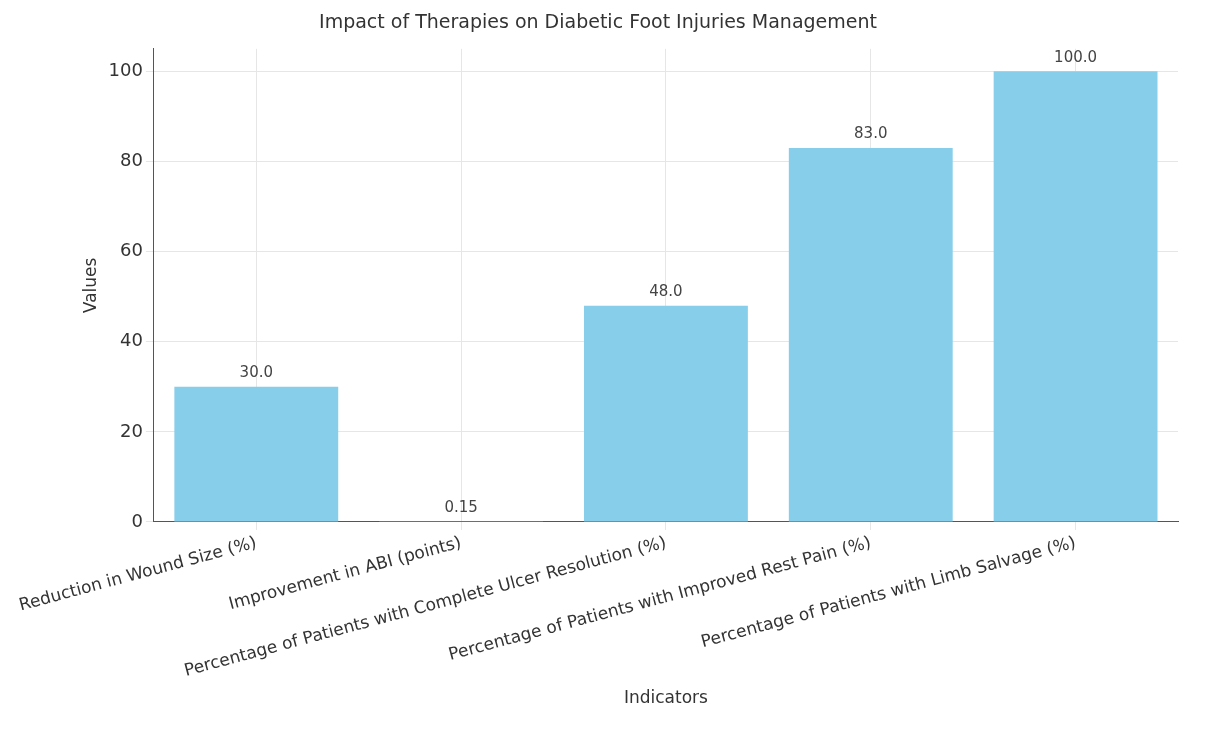 This screenshot has width=1223, height=737. What do you see at coordinates (131, 340) in the screenshot?
I see `y-tick-label: 40` at bounding box center [131, 340].